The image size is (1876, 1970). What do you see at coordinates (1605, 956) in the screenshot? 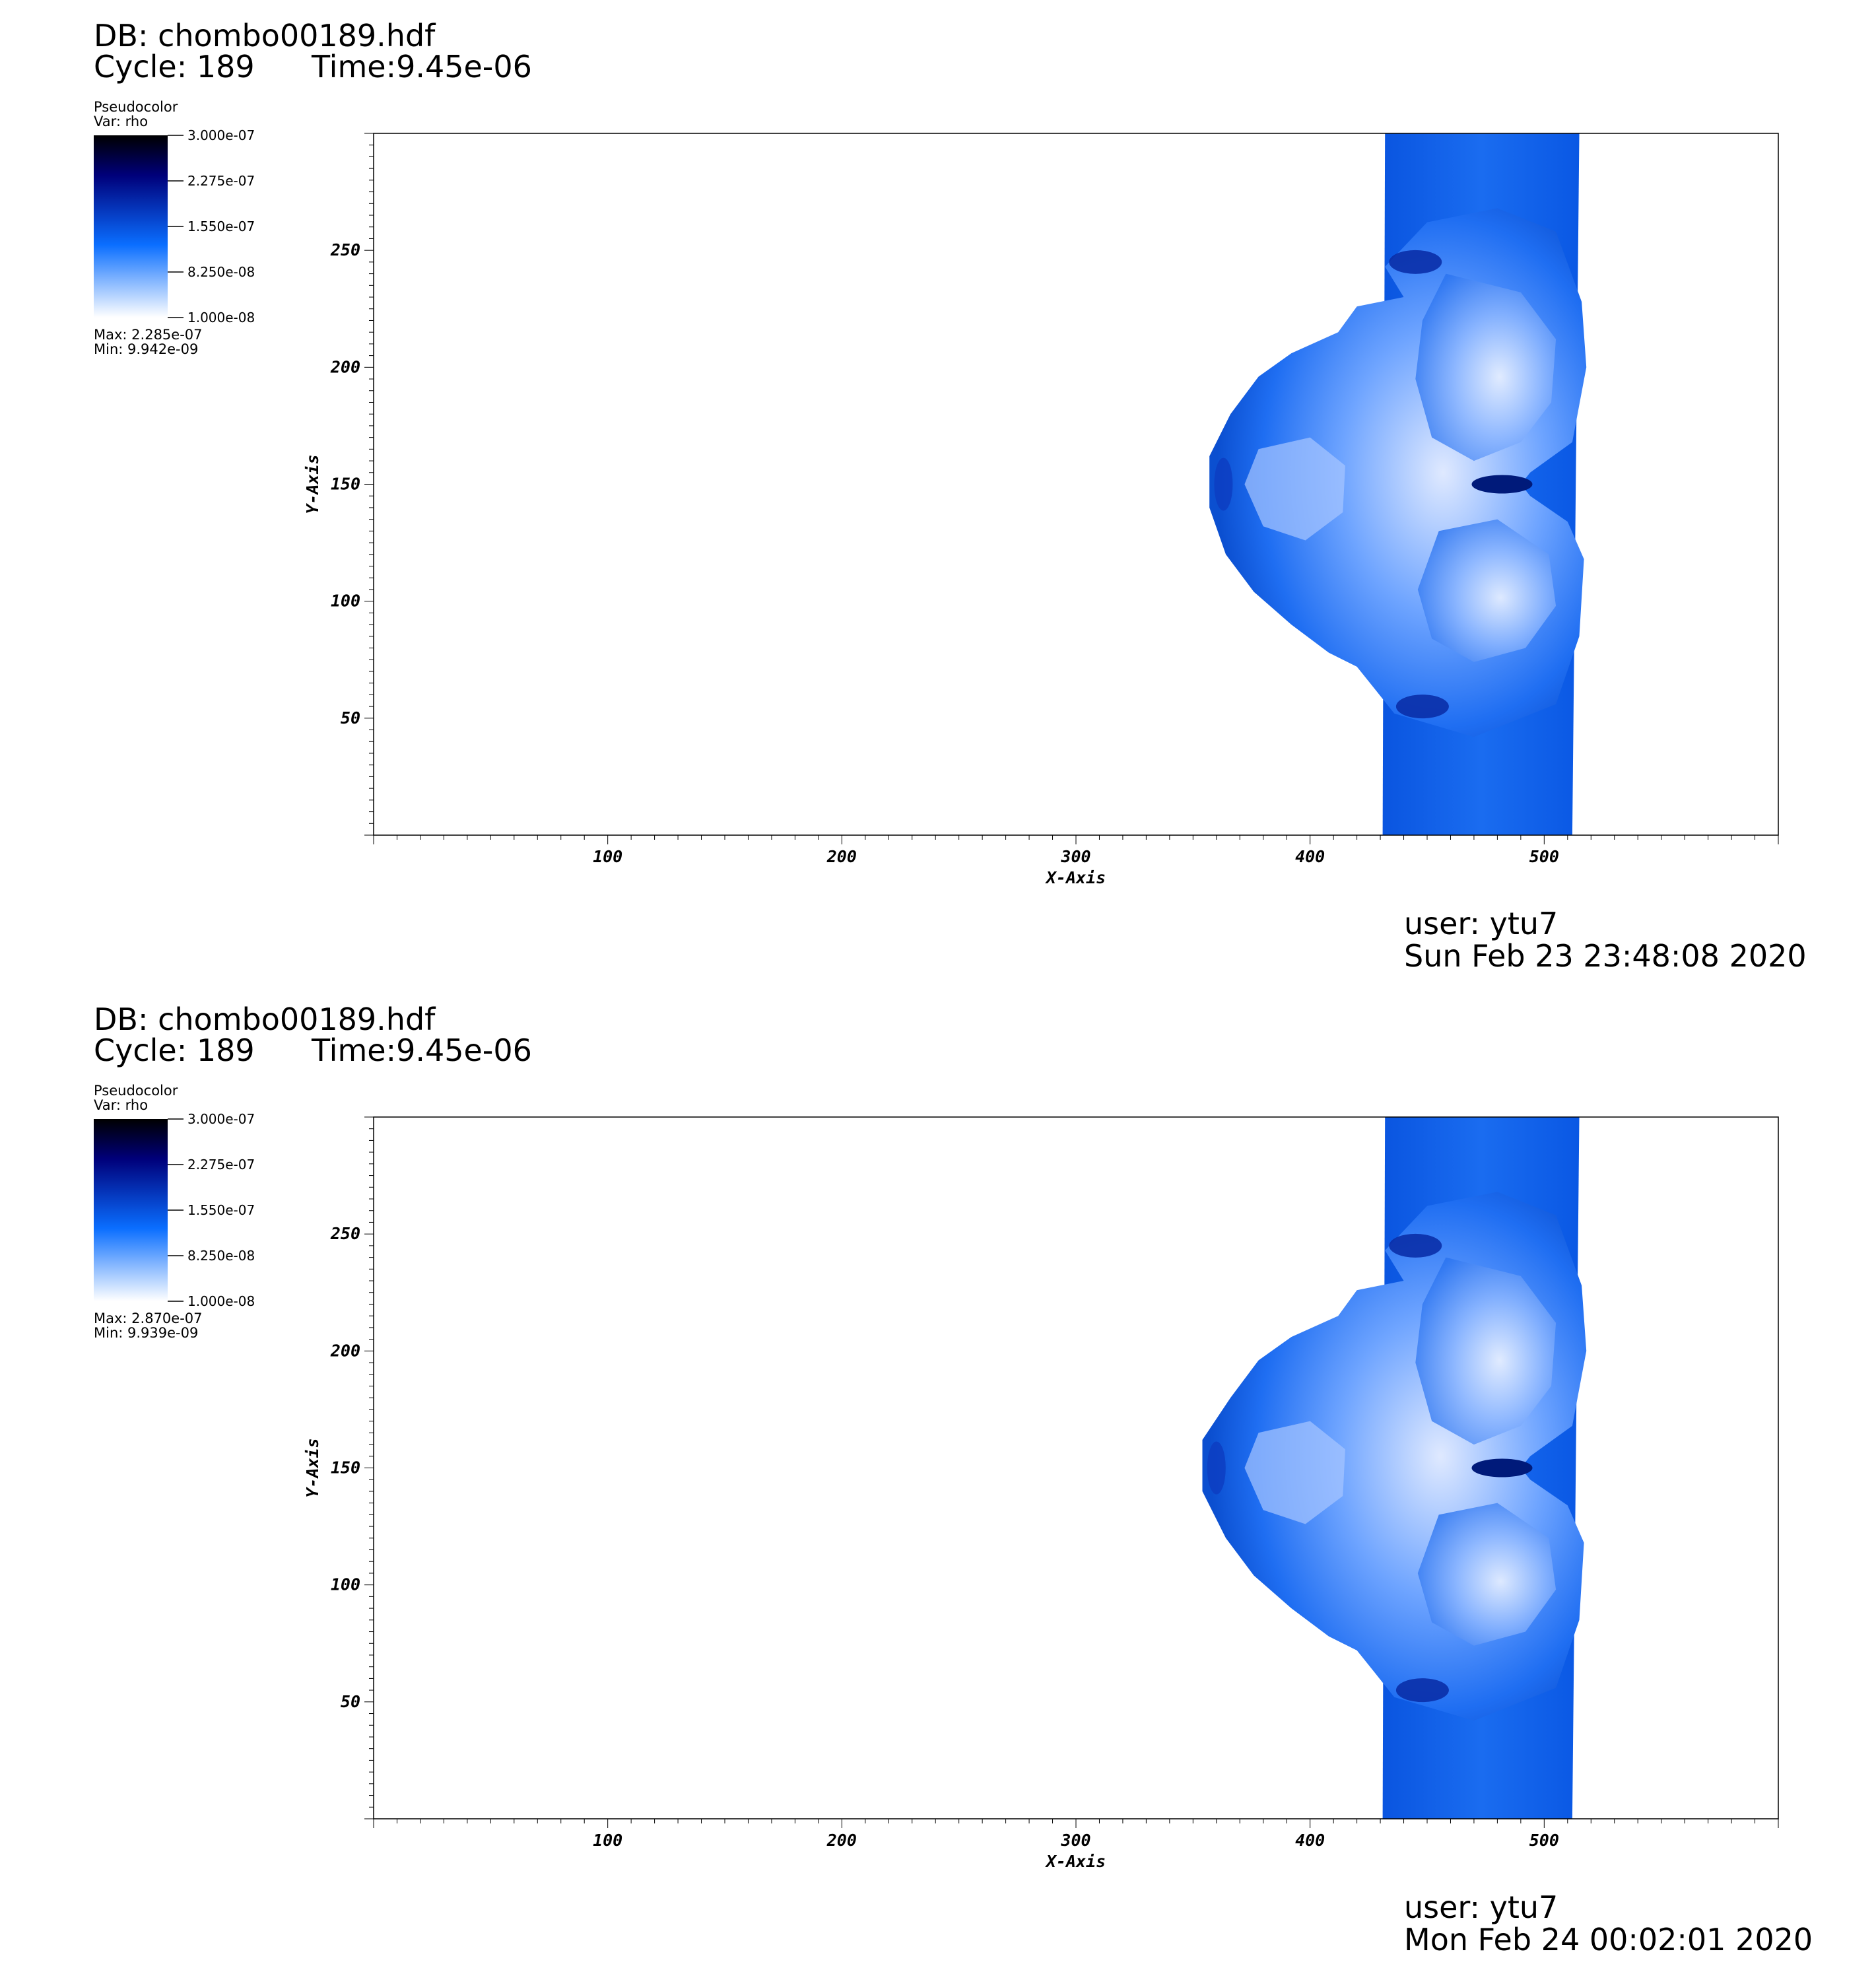
I see `date-label: Sun Feb 23 23:48:08 2020` at bounding box center [1605, 956].